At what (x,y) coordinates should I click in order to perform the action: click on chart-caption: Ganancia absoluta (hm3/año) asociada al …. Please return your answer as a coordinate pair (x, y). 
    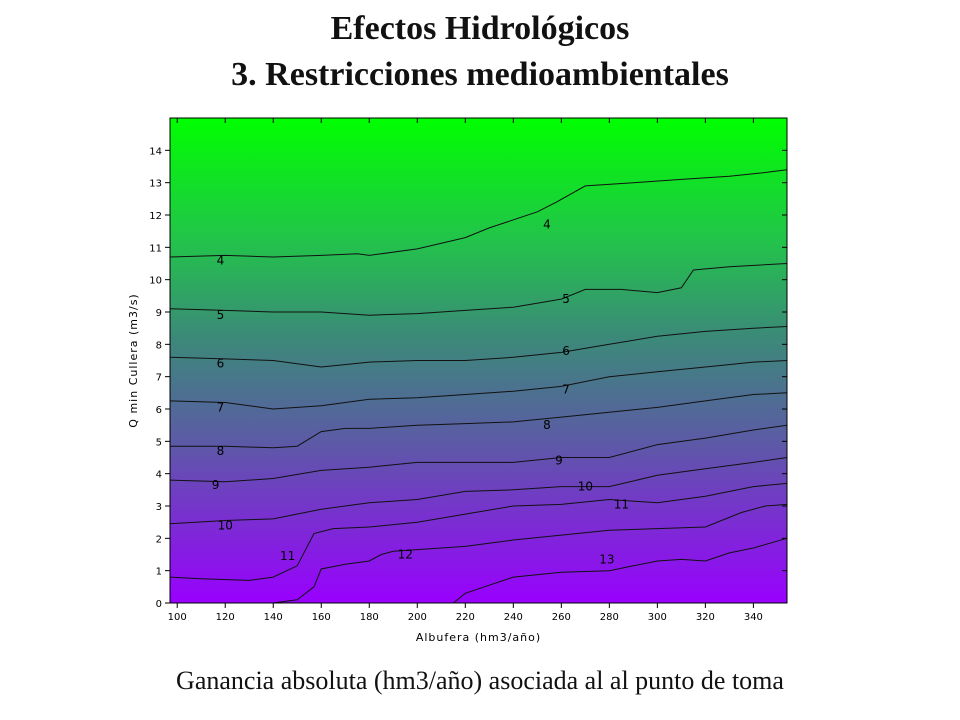
    Looking at the image, I should click on (480, 680).